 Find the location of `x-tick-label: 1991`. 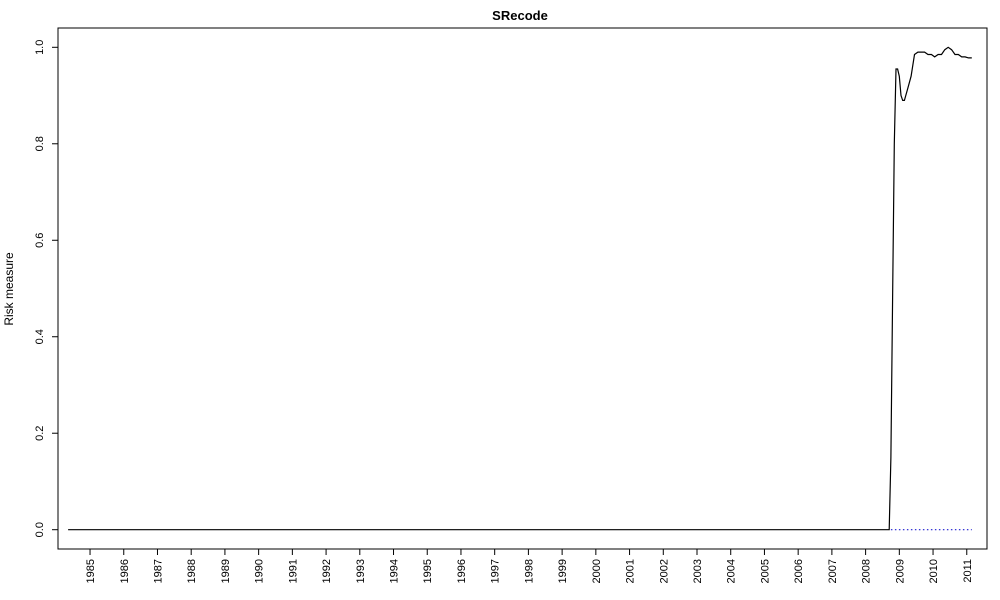

x-tick-label: 1991 is located at coordinates (293, 571).